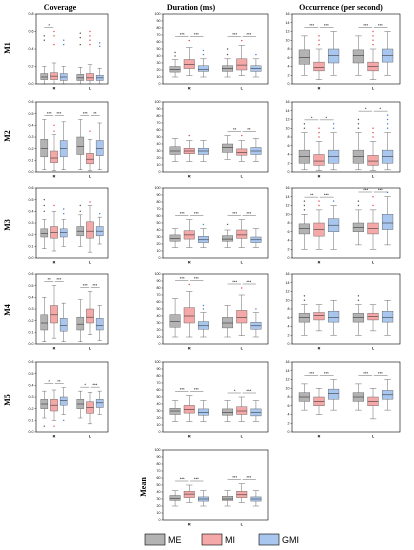 The width and height of the screenshot is (414, 550). Describe the element at coordinates (155, 539) in the screenshot. I see `legend-swatch-me` at that location.